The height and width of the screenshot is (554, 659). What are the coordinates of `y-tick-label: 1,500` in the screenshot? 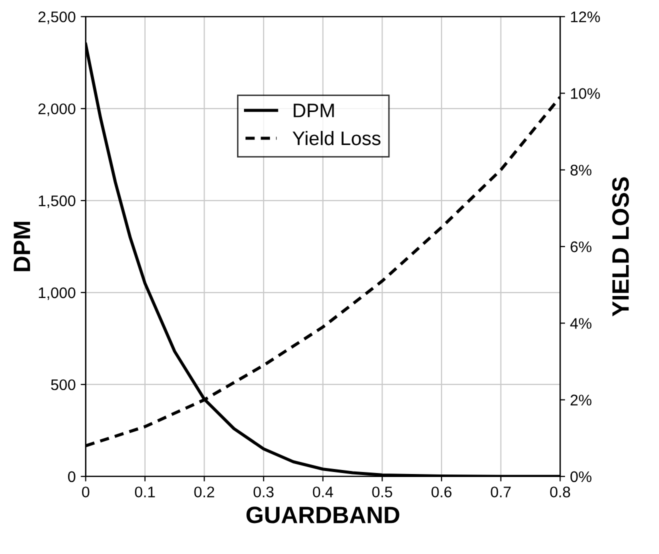 It's located at (57, 201).